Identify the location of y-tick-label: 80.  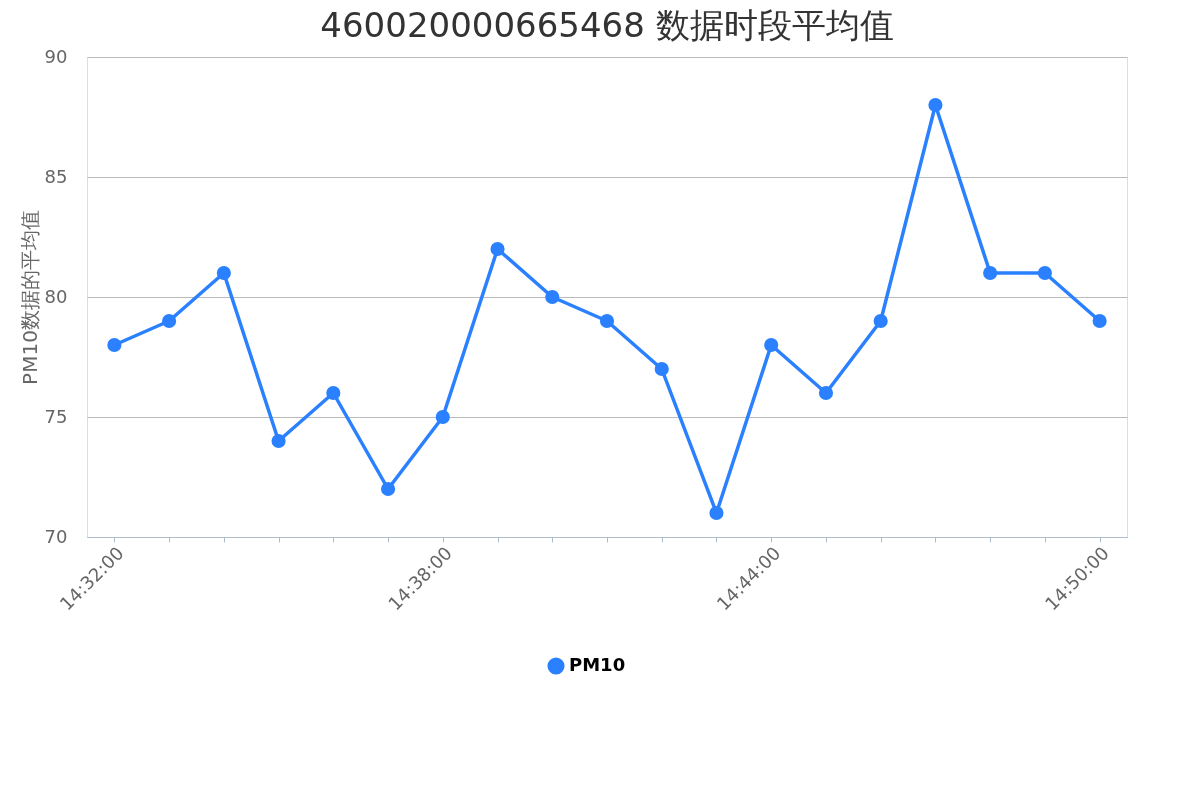
(56, 296).